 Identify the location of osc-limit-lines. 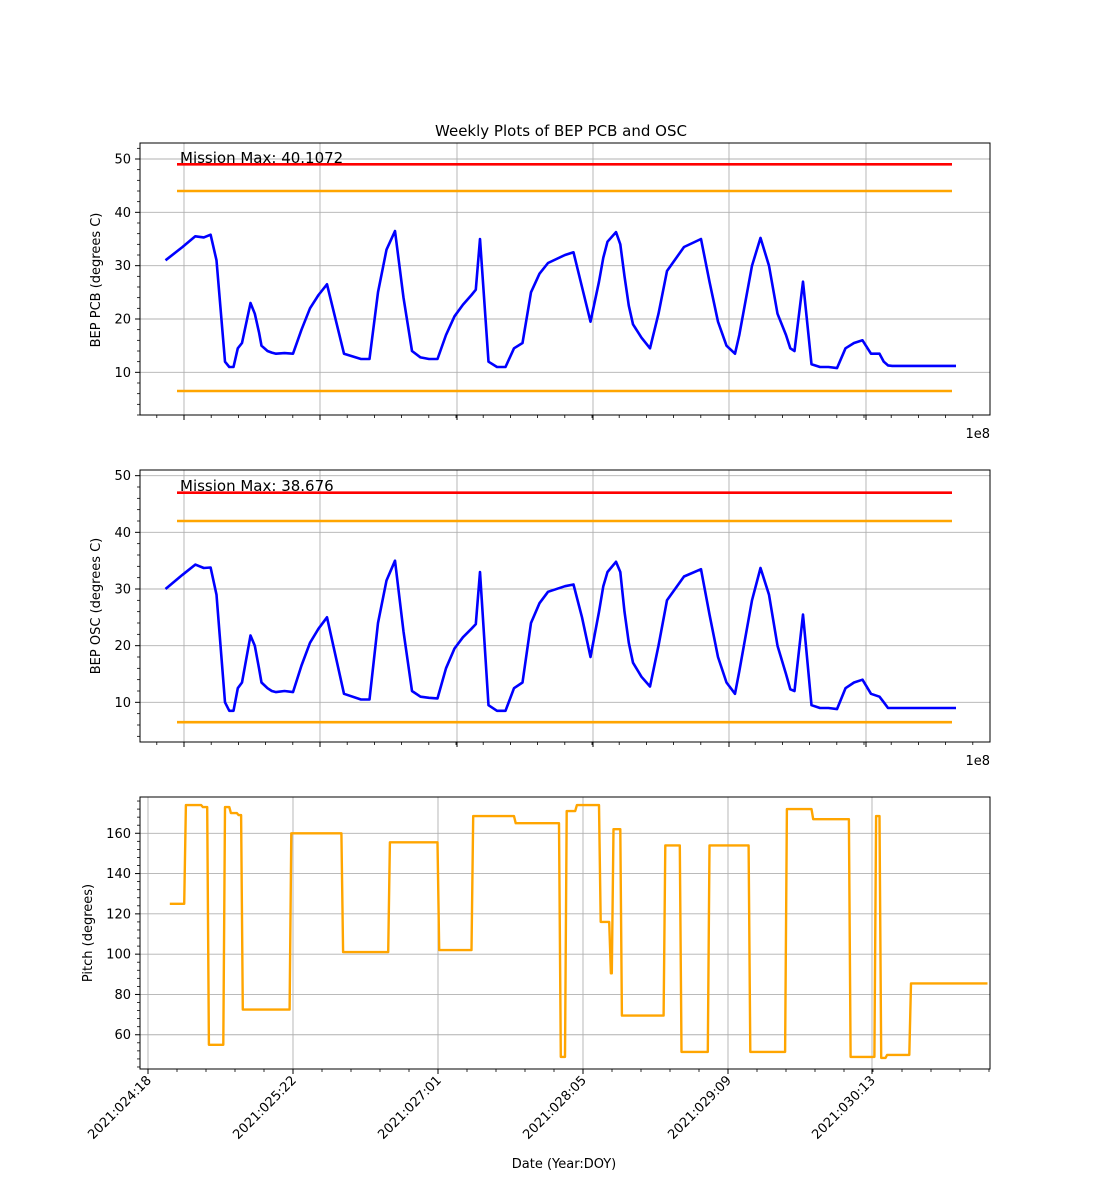
(564, 607).